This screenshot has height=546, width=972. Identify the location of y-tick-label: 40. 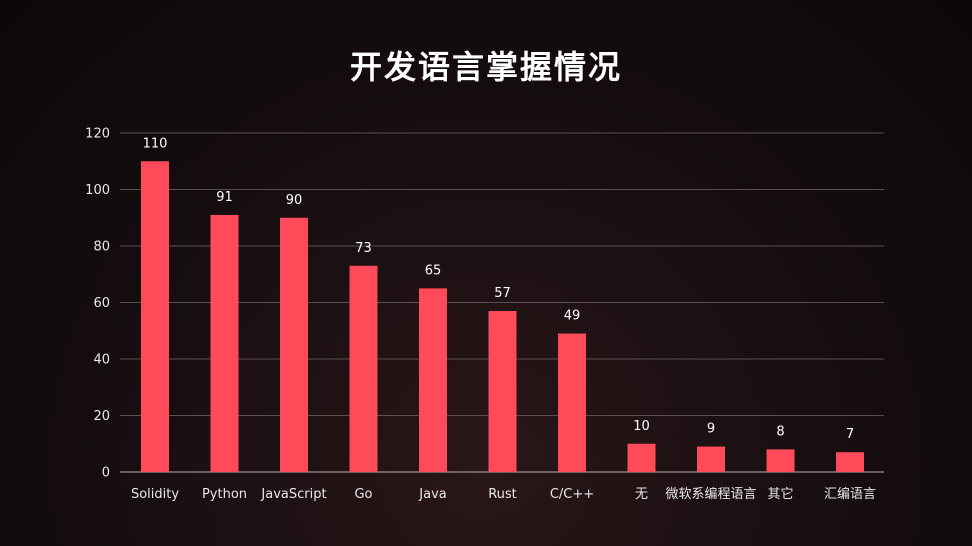
(101, 360).